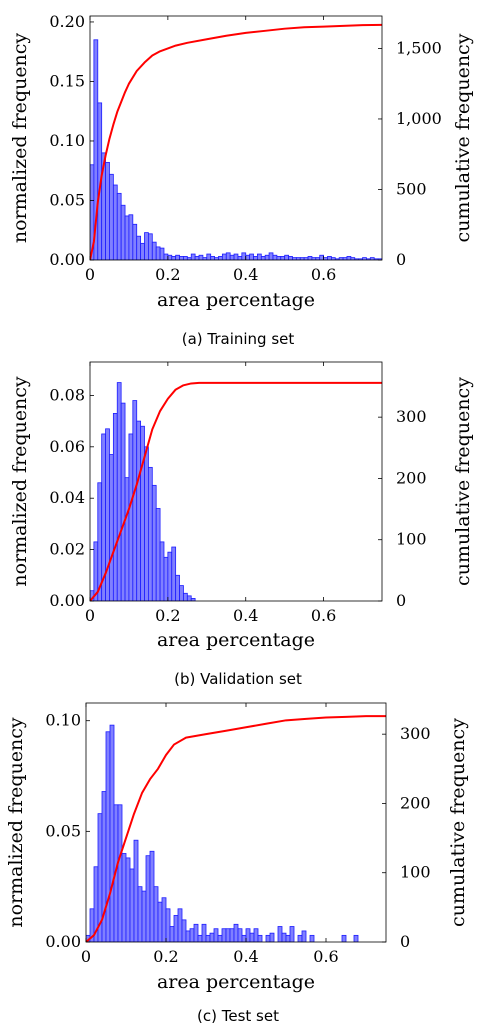 Image resolution: width=480 pixels, height=1029 pixels. Describe the element at coordinates (67, 549) in the screenshot. I see `y-tick-label: 0.02` at that location.